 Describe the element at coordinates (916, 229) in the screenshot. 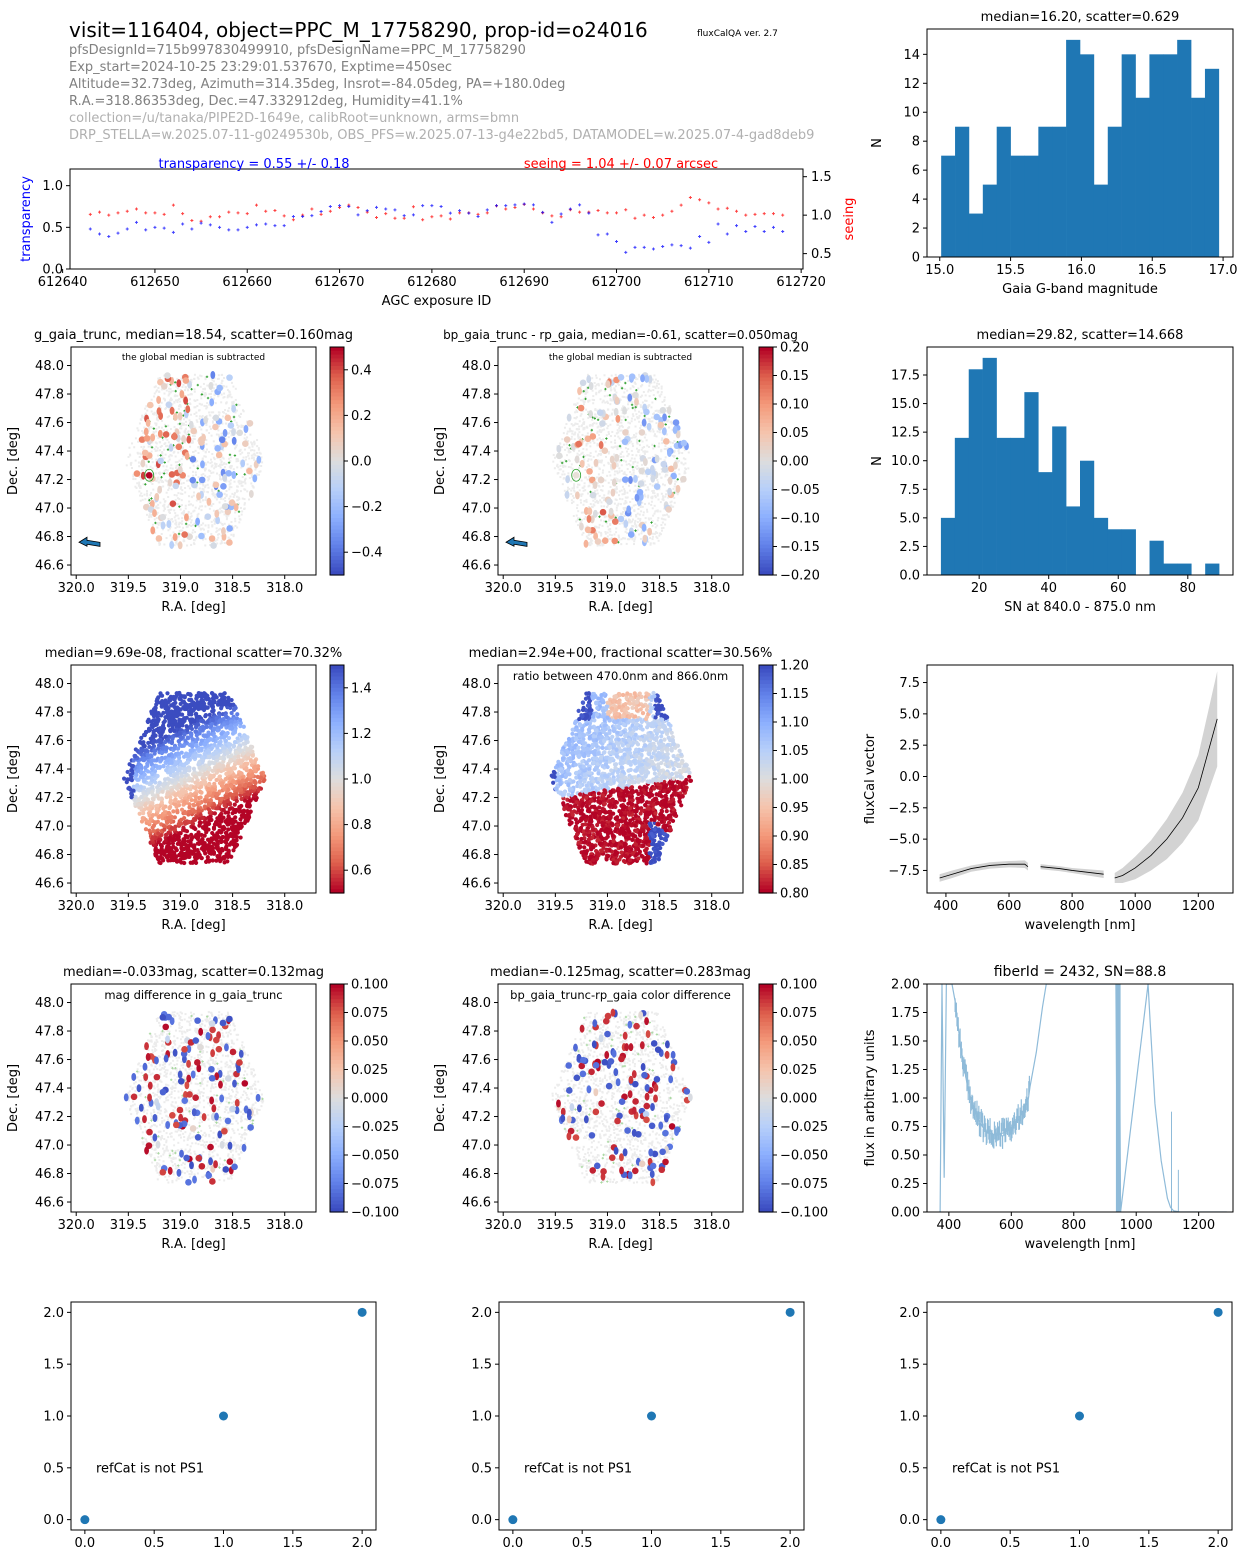

I see `y-tick-label: 2` at that location.